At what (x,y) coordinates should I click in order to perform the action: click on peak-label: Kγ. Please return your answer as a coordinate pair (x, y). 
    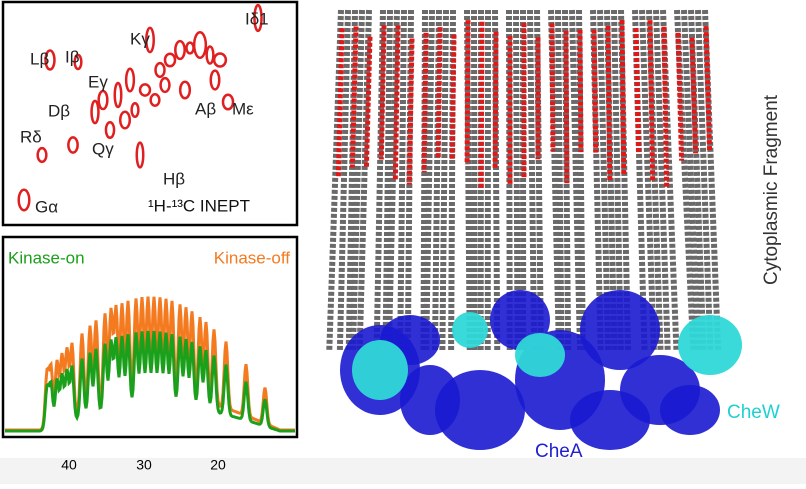
    Looking at the image, I should click on (140, 38).